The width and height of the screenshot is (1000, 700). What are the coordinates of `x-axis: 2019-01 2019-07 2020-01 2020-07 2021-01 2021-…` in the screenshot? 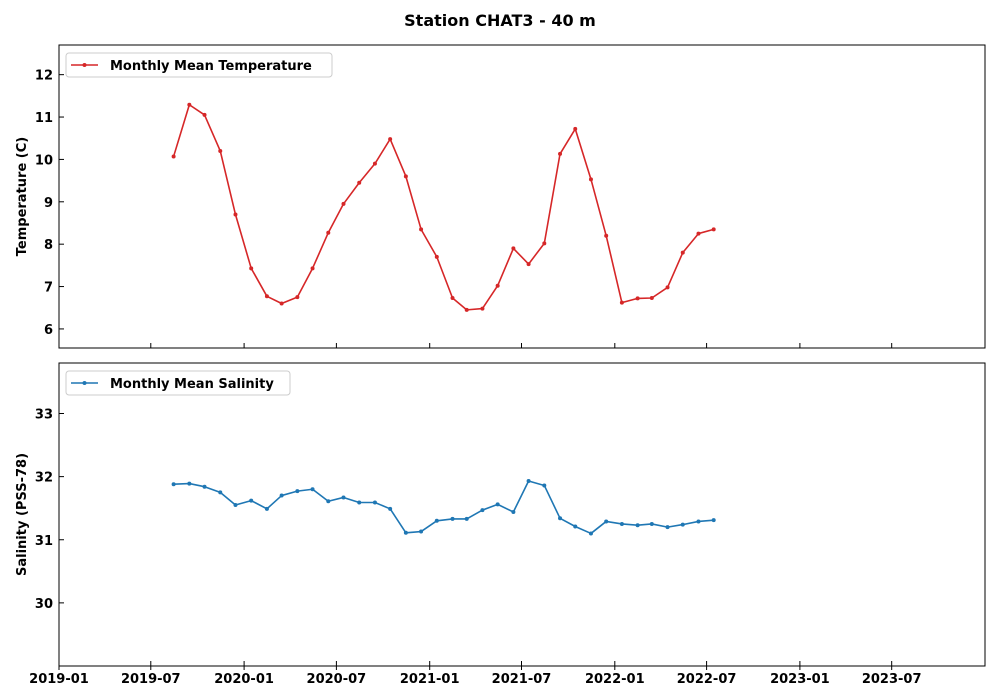 It's located at (475, 676).